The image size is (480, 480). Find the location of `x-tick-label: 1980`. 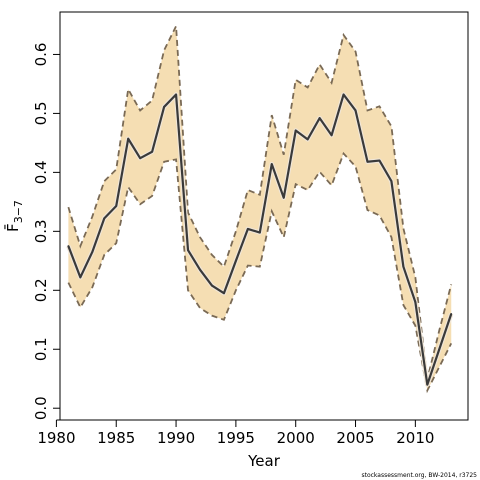

x-tick-label: 1980 is located at coordinates (56, 438).